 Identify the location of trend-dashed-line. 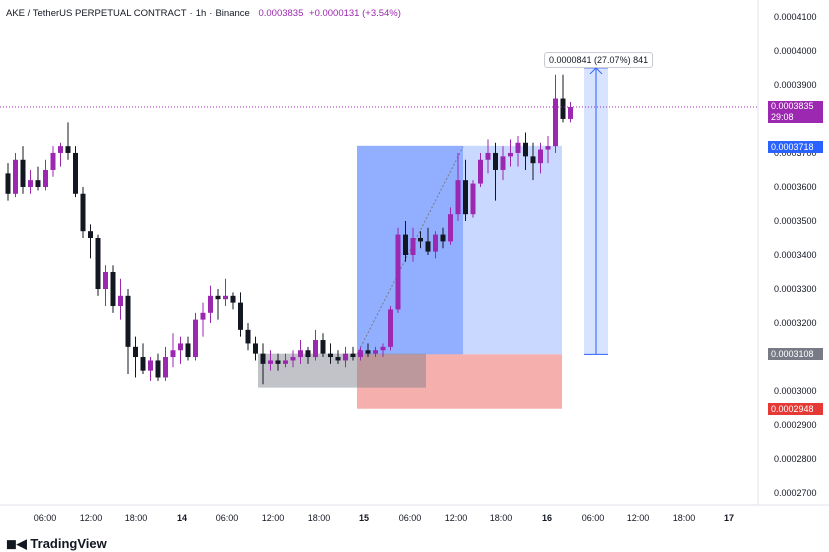
(410, 250).